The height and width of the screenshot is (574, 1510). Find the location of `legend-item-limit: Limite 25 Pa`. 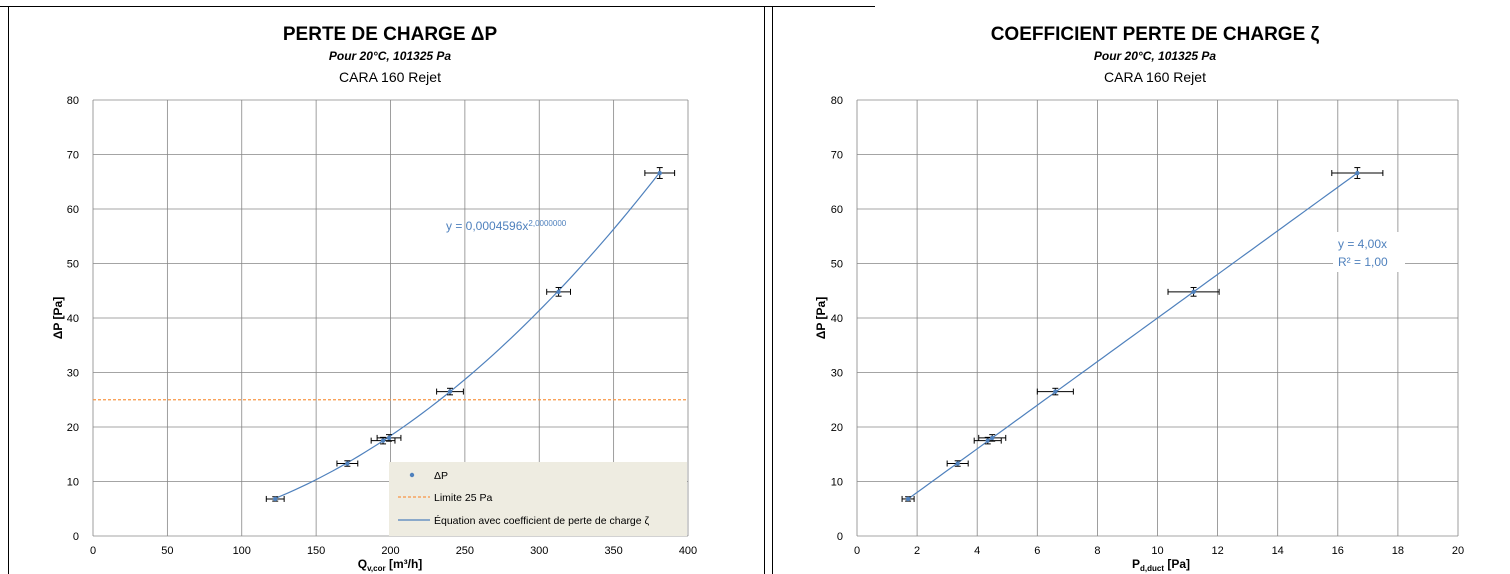

legend-item-limit: Limite 25 Pa is located at coordinates (463, 498).